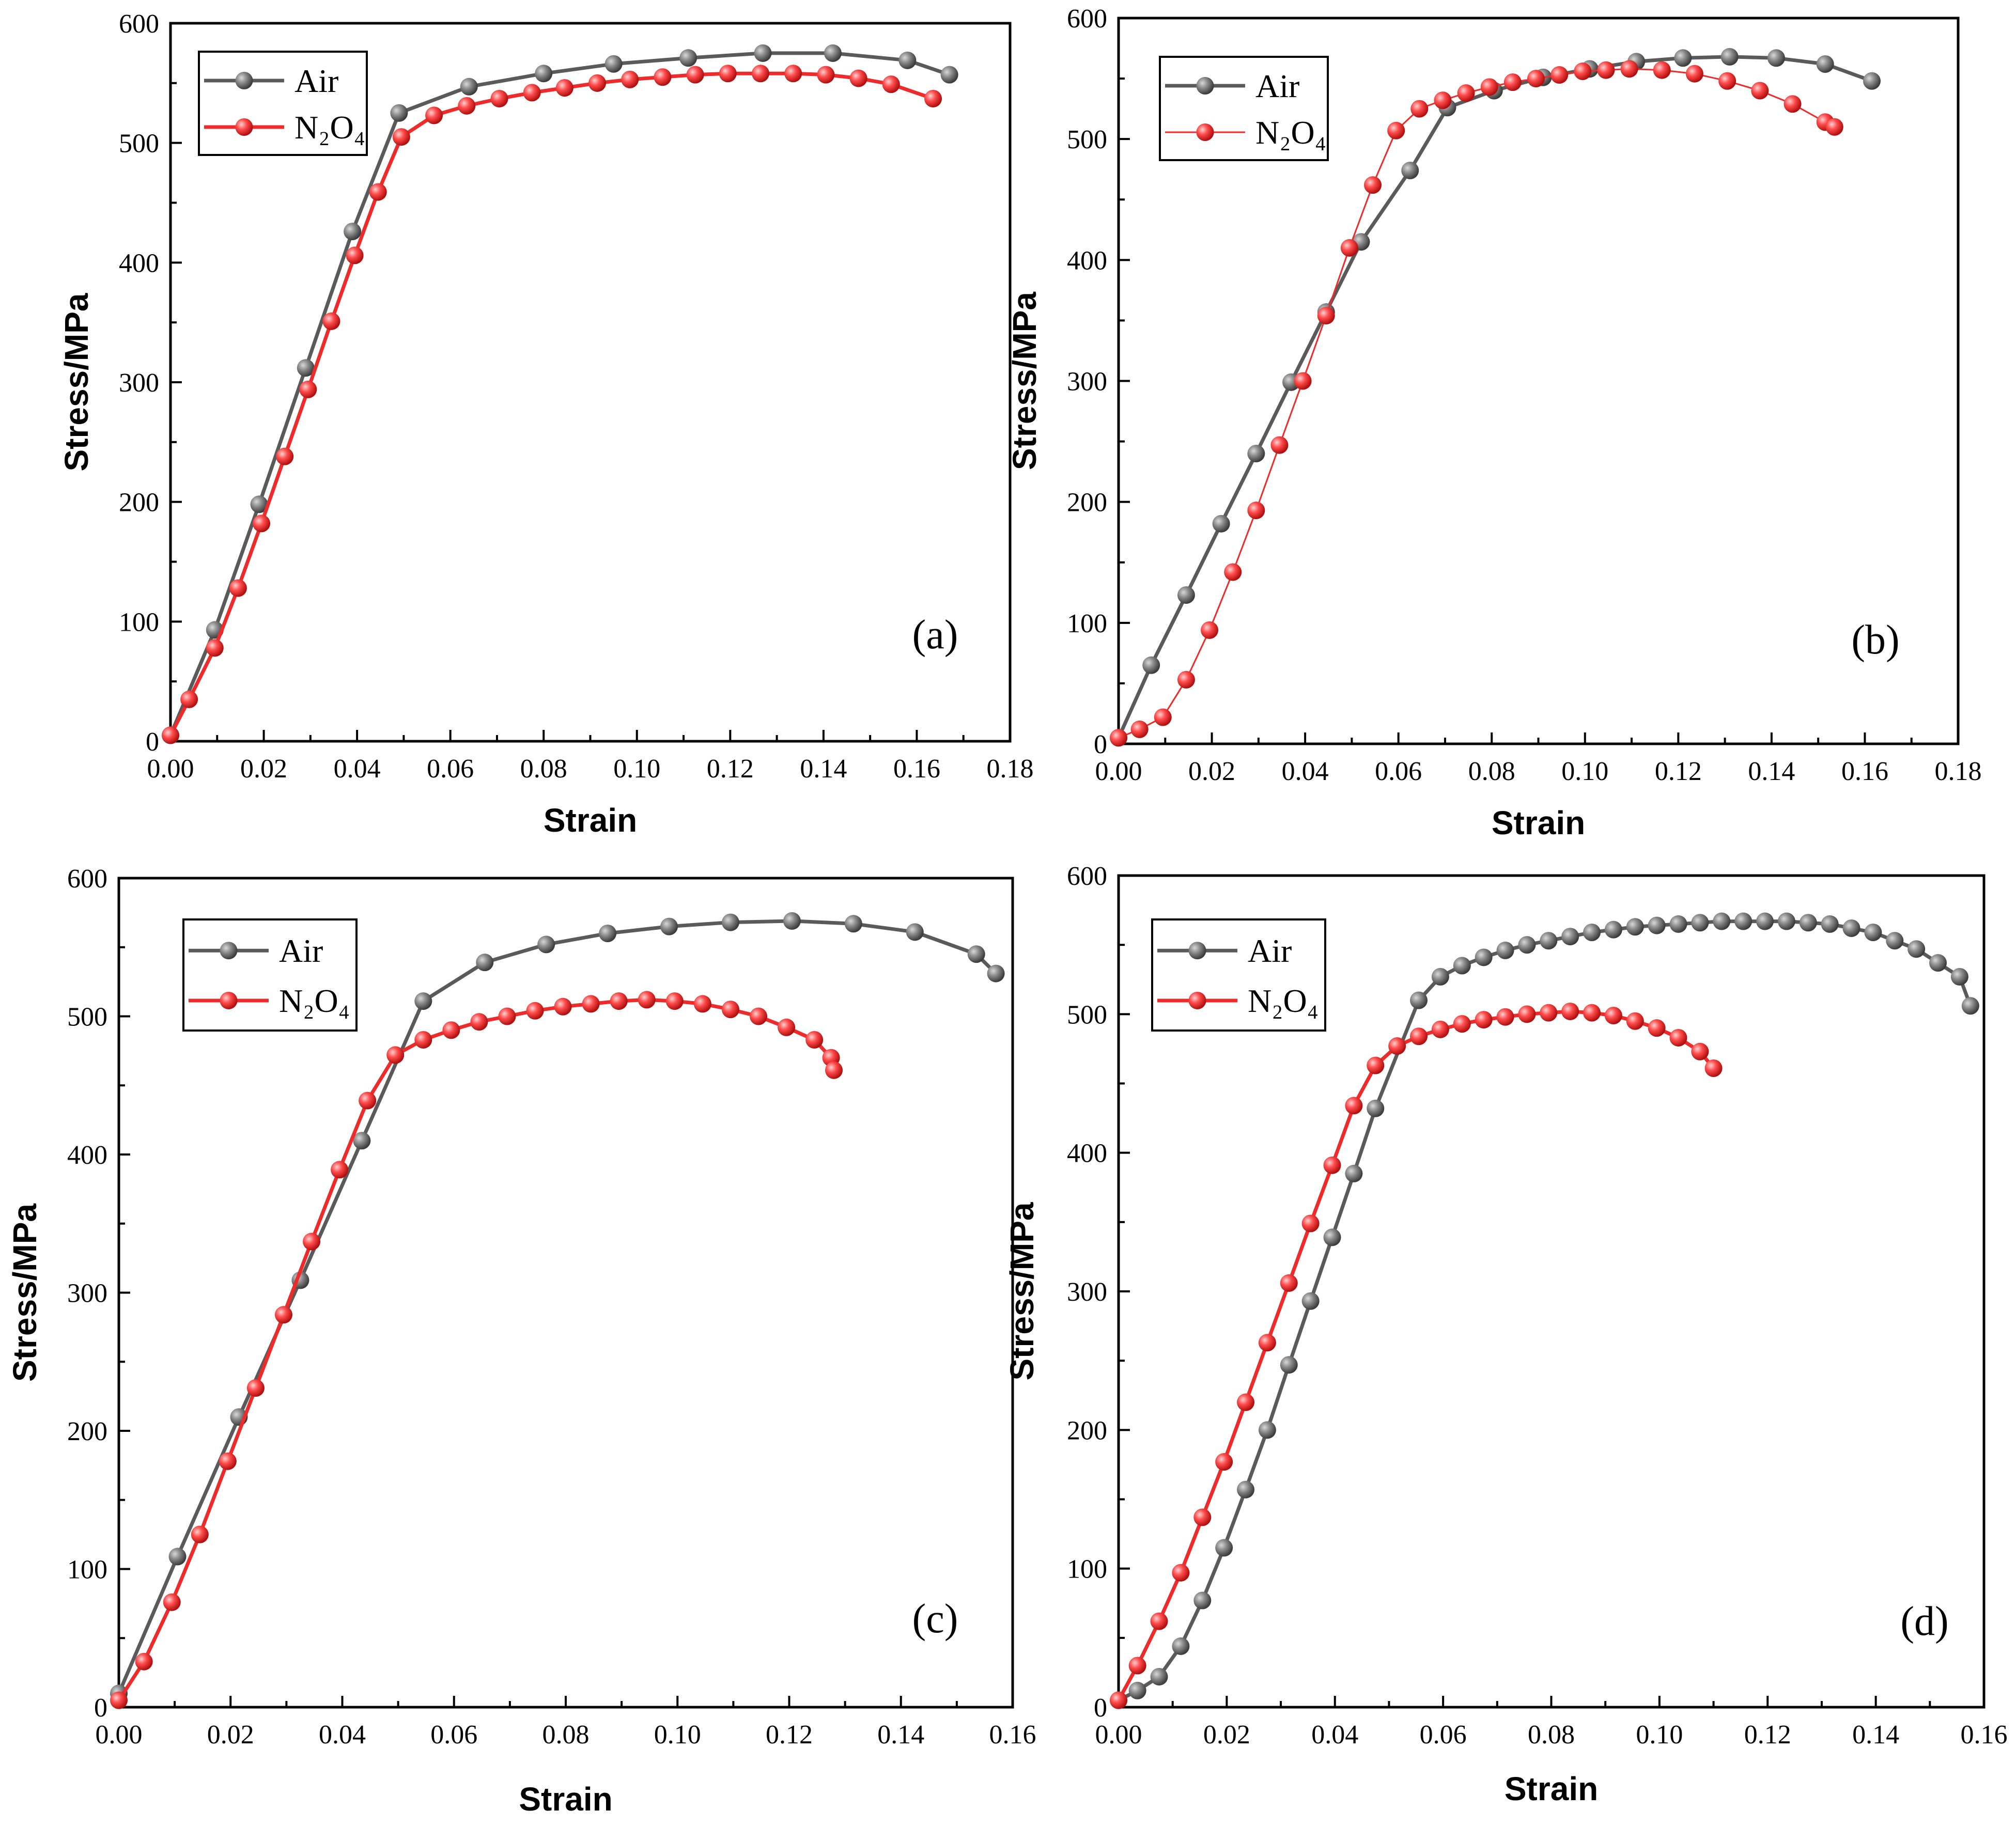 The height and width of the screenshot is (1826, 2016). I want to click on legend-marker-n2o4, so click(244, 127).